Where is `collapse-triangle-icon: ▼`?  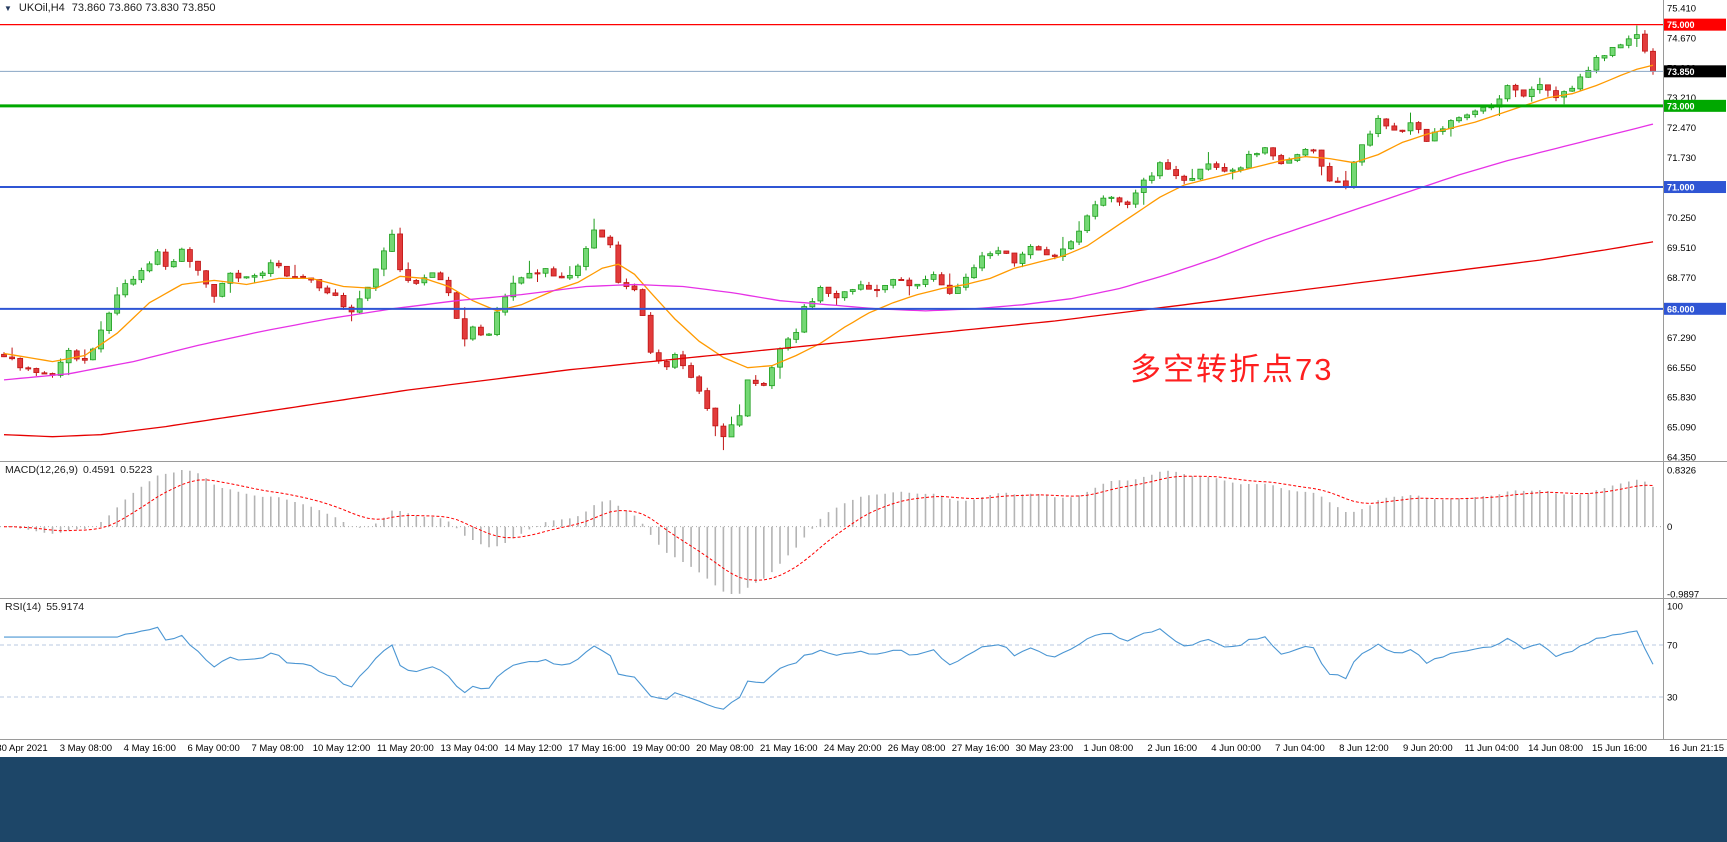
collapse-triangle-icon: ▼ is located at coordinates (8, 8).